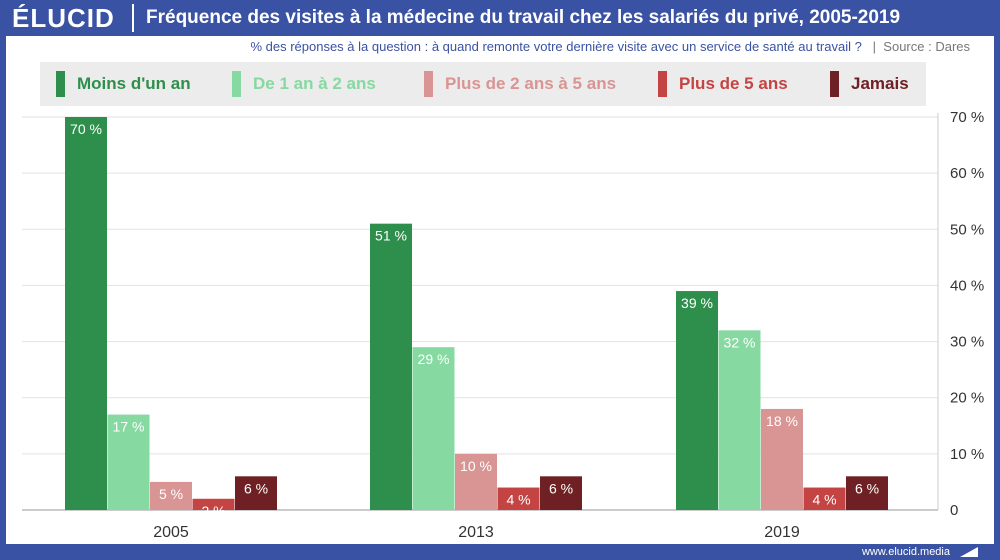 The image size is (1000, 560). I want to click on y-tick-label: 0, so click(954, 510).